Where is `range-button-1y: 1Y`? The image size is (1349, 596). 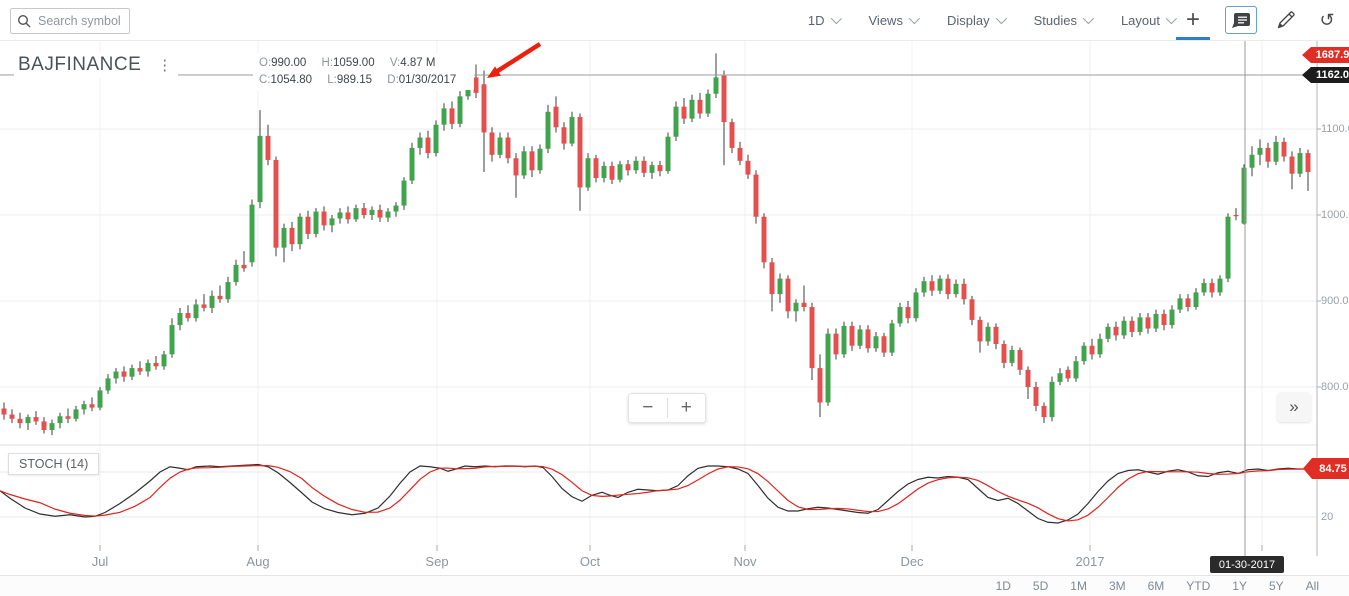 range-button-1y: 1Y is located at coordinates (1239, 586).